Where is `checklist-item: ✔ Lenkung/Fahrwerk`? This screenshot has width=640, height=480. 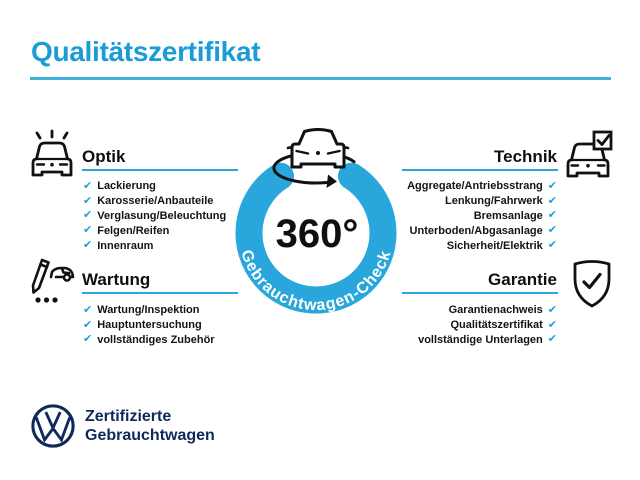 checklist-item: ✔ Lenkung/Fahrwerk is located at coordinates (428, 201).